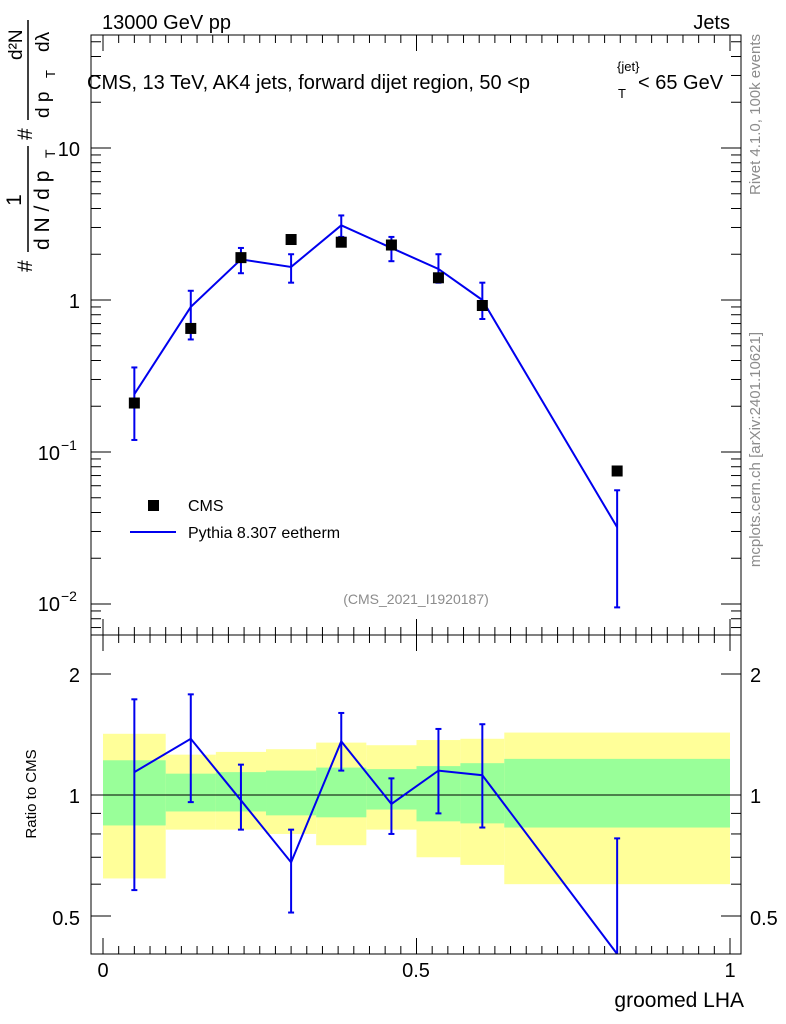 The height and width of the screenshot is (1024, 786). What do you see at coordinates (622, 93) in the screenshot?
I see `plot-title-pt-sub: T` at bounding box center [622, 93].